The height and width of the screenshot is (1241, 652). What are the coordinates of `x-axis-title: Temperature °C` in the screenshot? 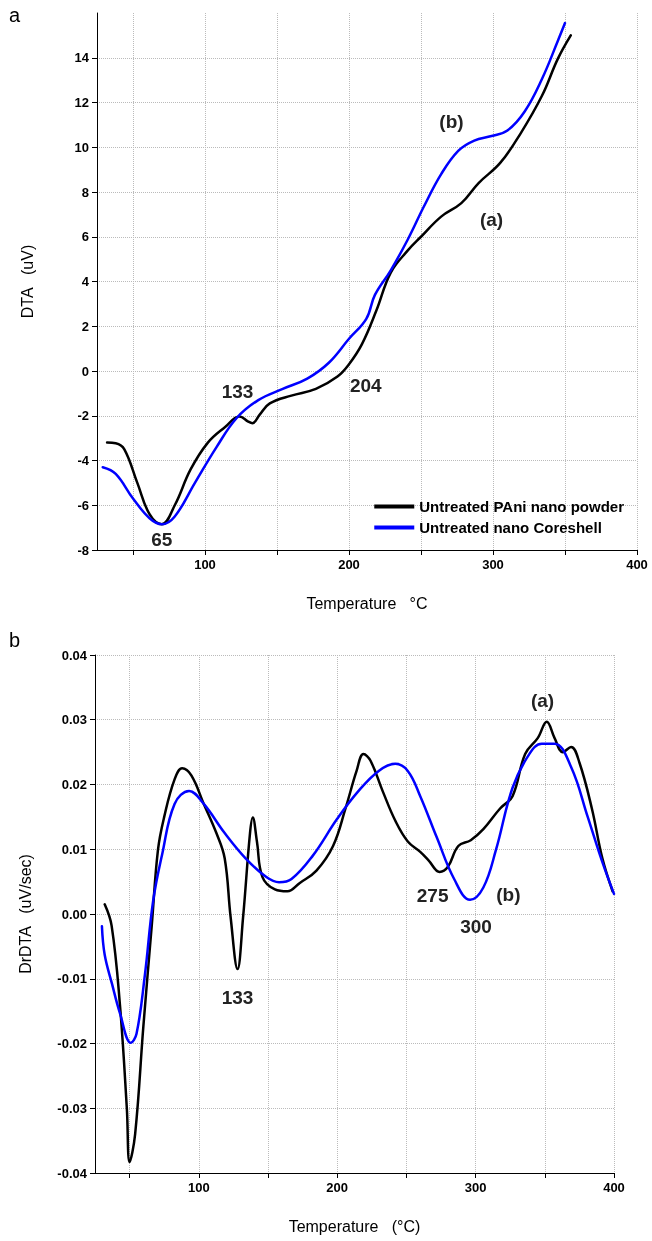 It's located at (367, 603).